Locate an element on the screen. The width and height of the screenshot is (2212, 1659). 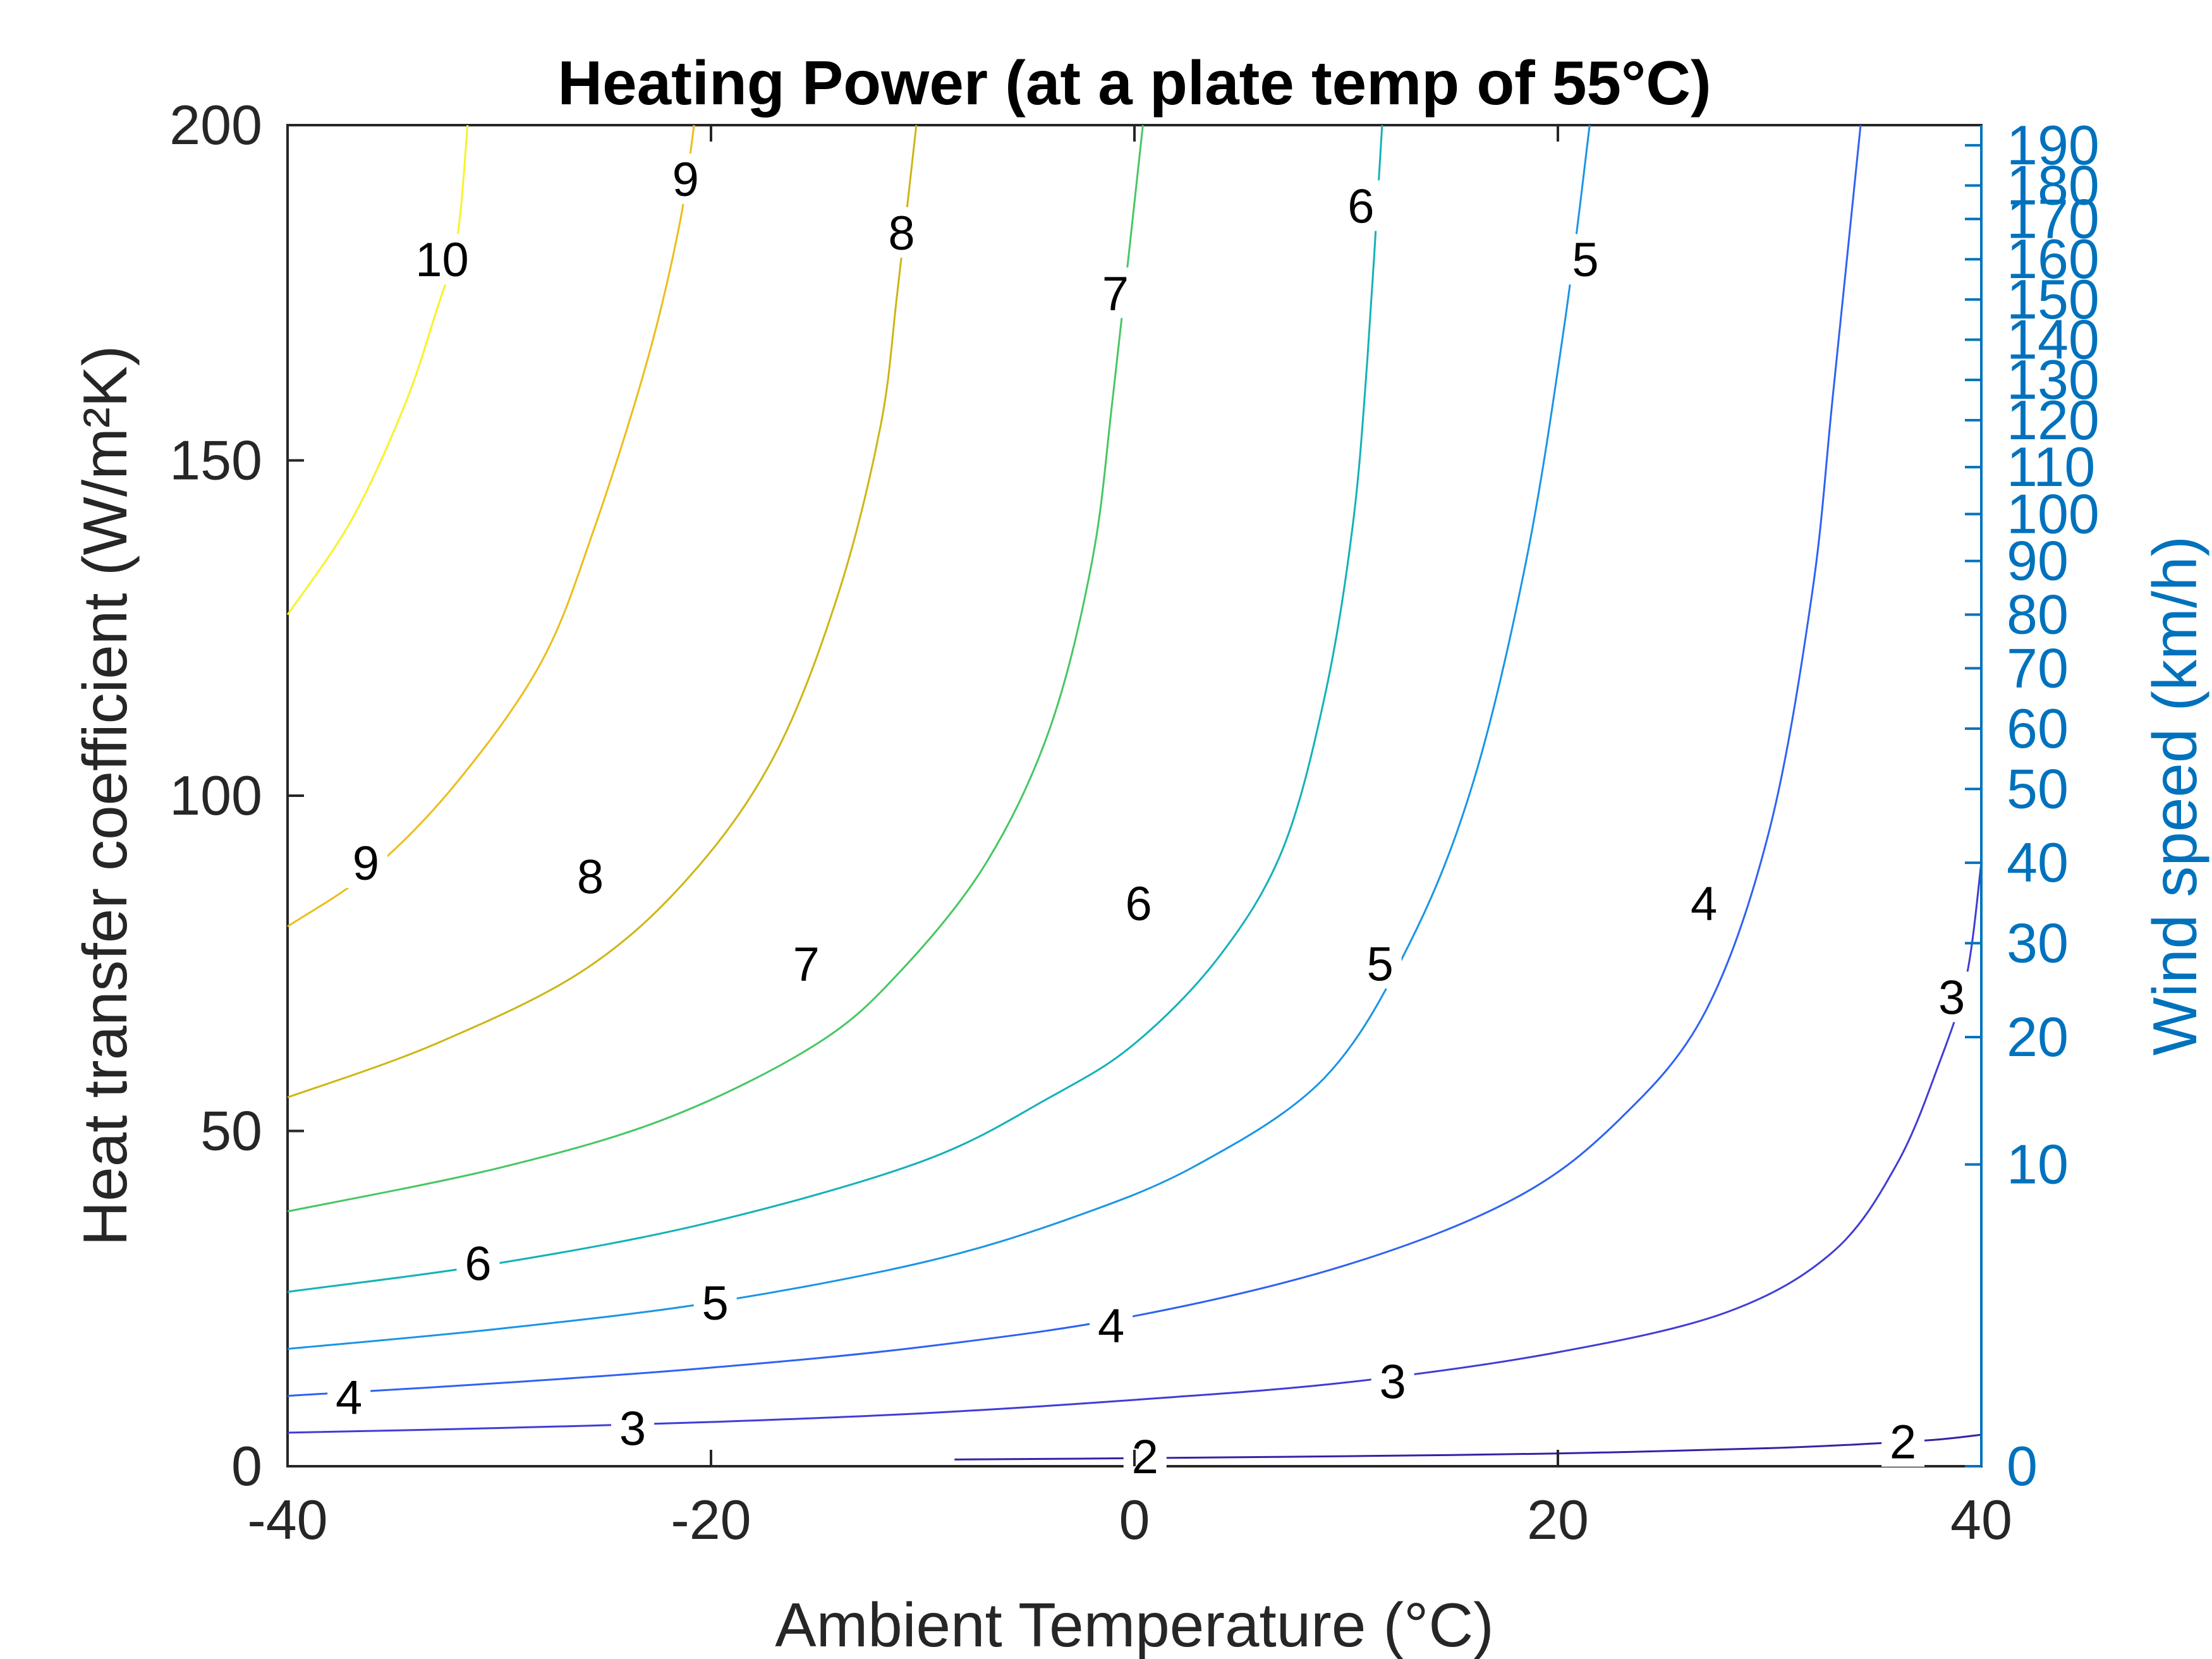
y-axis-ticks: 0 50 100 150 200 is located at coordinates (236, 796).